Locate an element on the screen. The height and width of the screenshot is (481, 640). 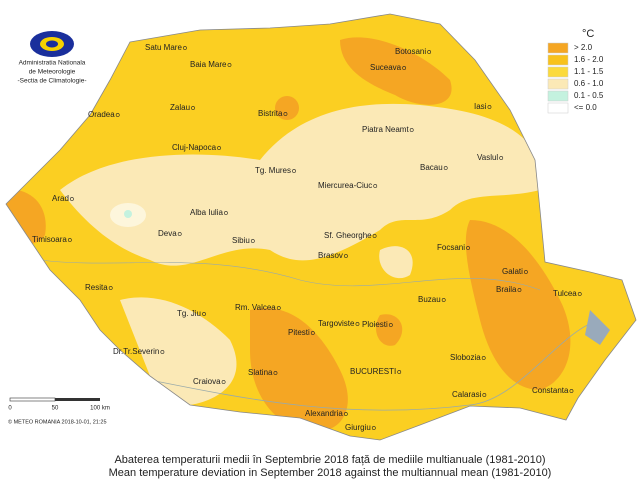
zone-cool is located at coordinates (128, 214).